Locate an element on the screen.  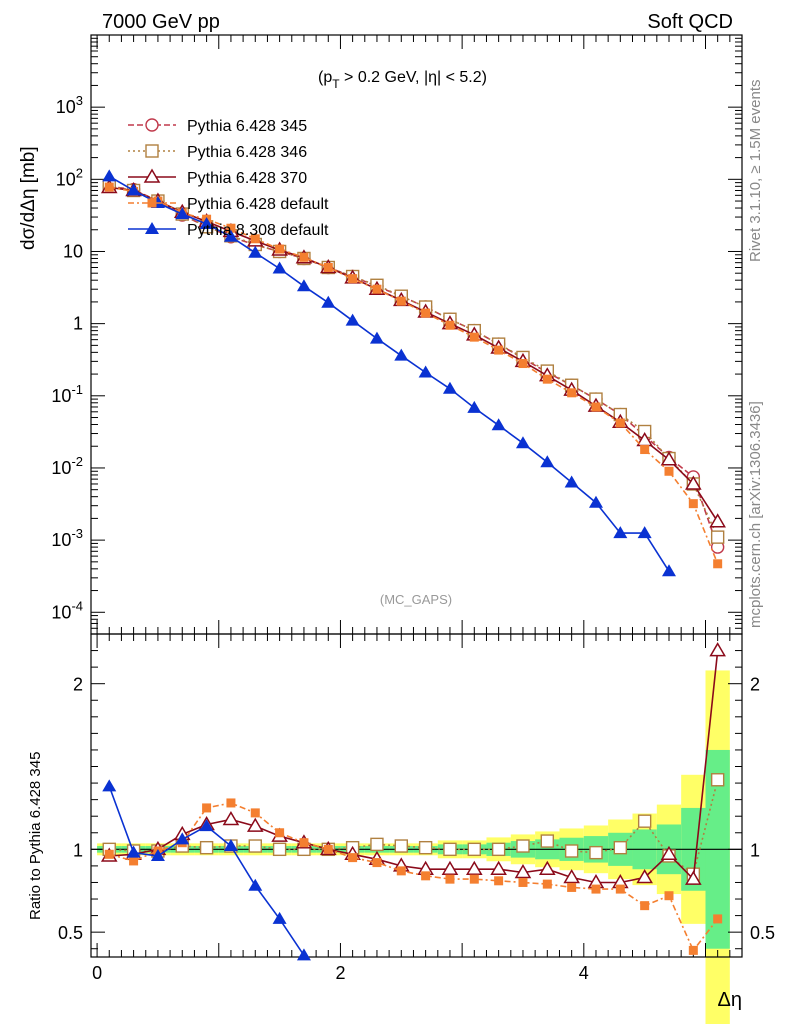
analysis-tag: (MC_GAPS) is located at coordinates (416, 599).